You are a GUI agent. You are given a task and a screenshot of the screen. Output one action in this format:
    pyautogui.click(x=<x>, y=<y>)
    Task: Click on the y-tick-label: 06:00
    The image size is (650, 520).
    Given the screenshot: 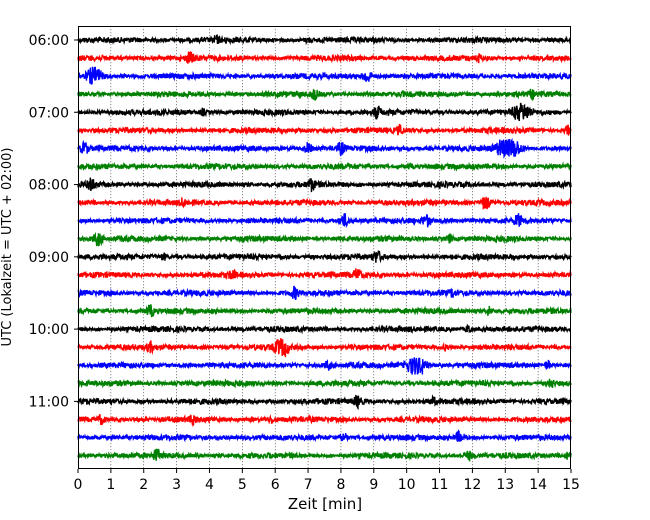 What is the action you would take?
    pyautogui.click(x=49, y=41)
    